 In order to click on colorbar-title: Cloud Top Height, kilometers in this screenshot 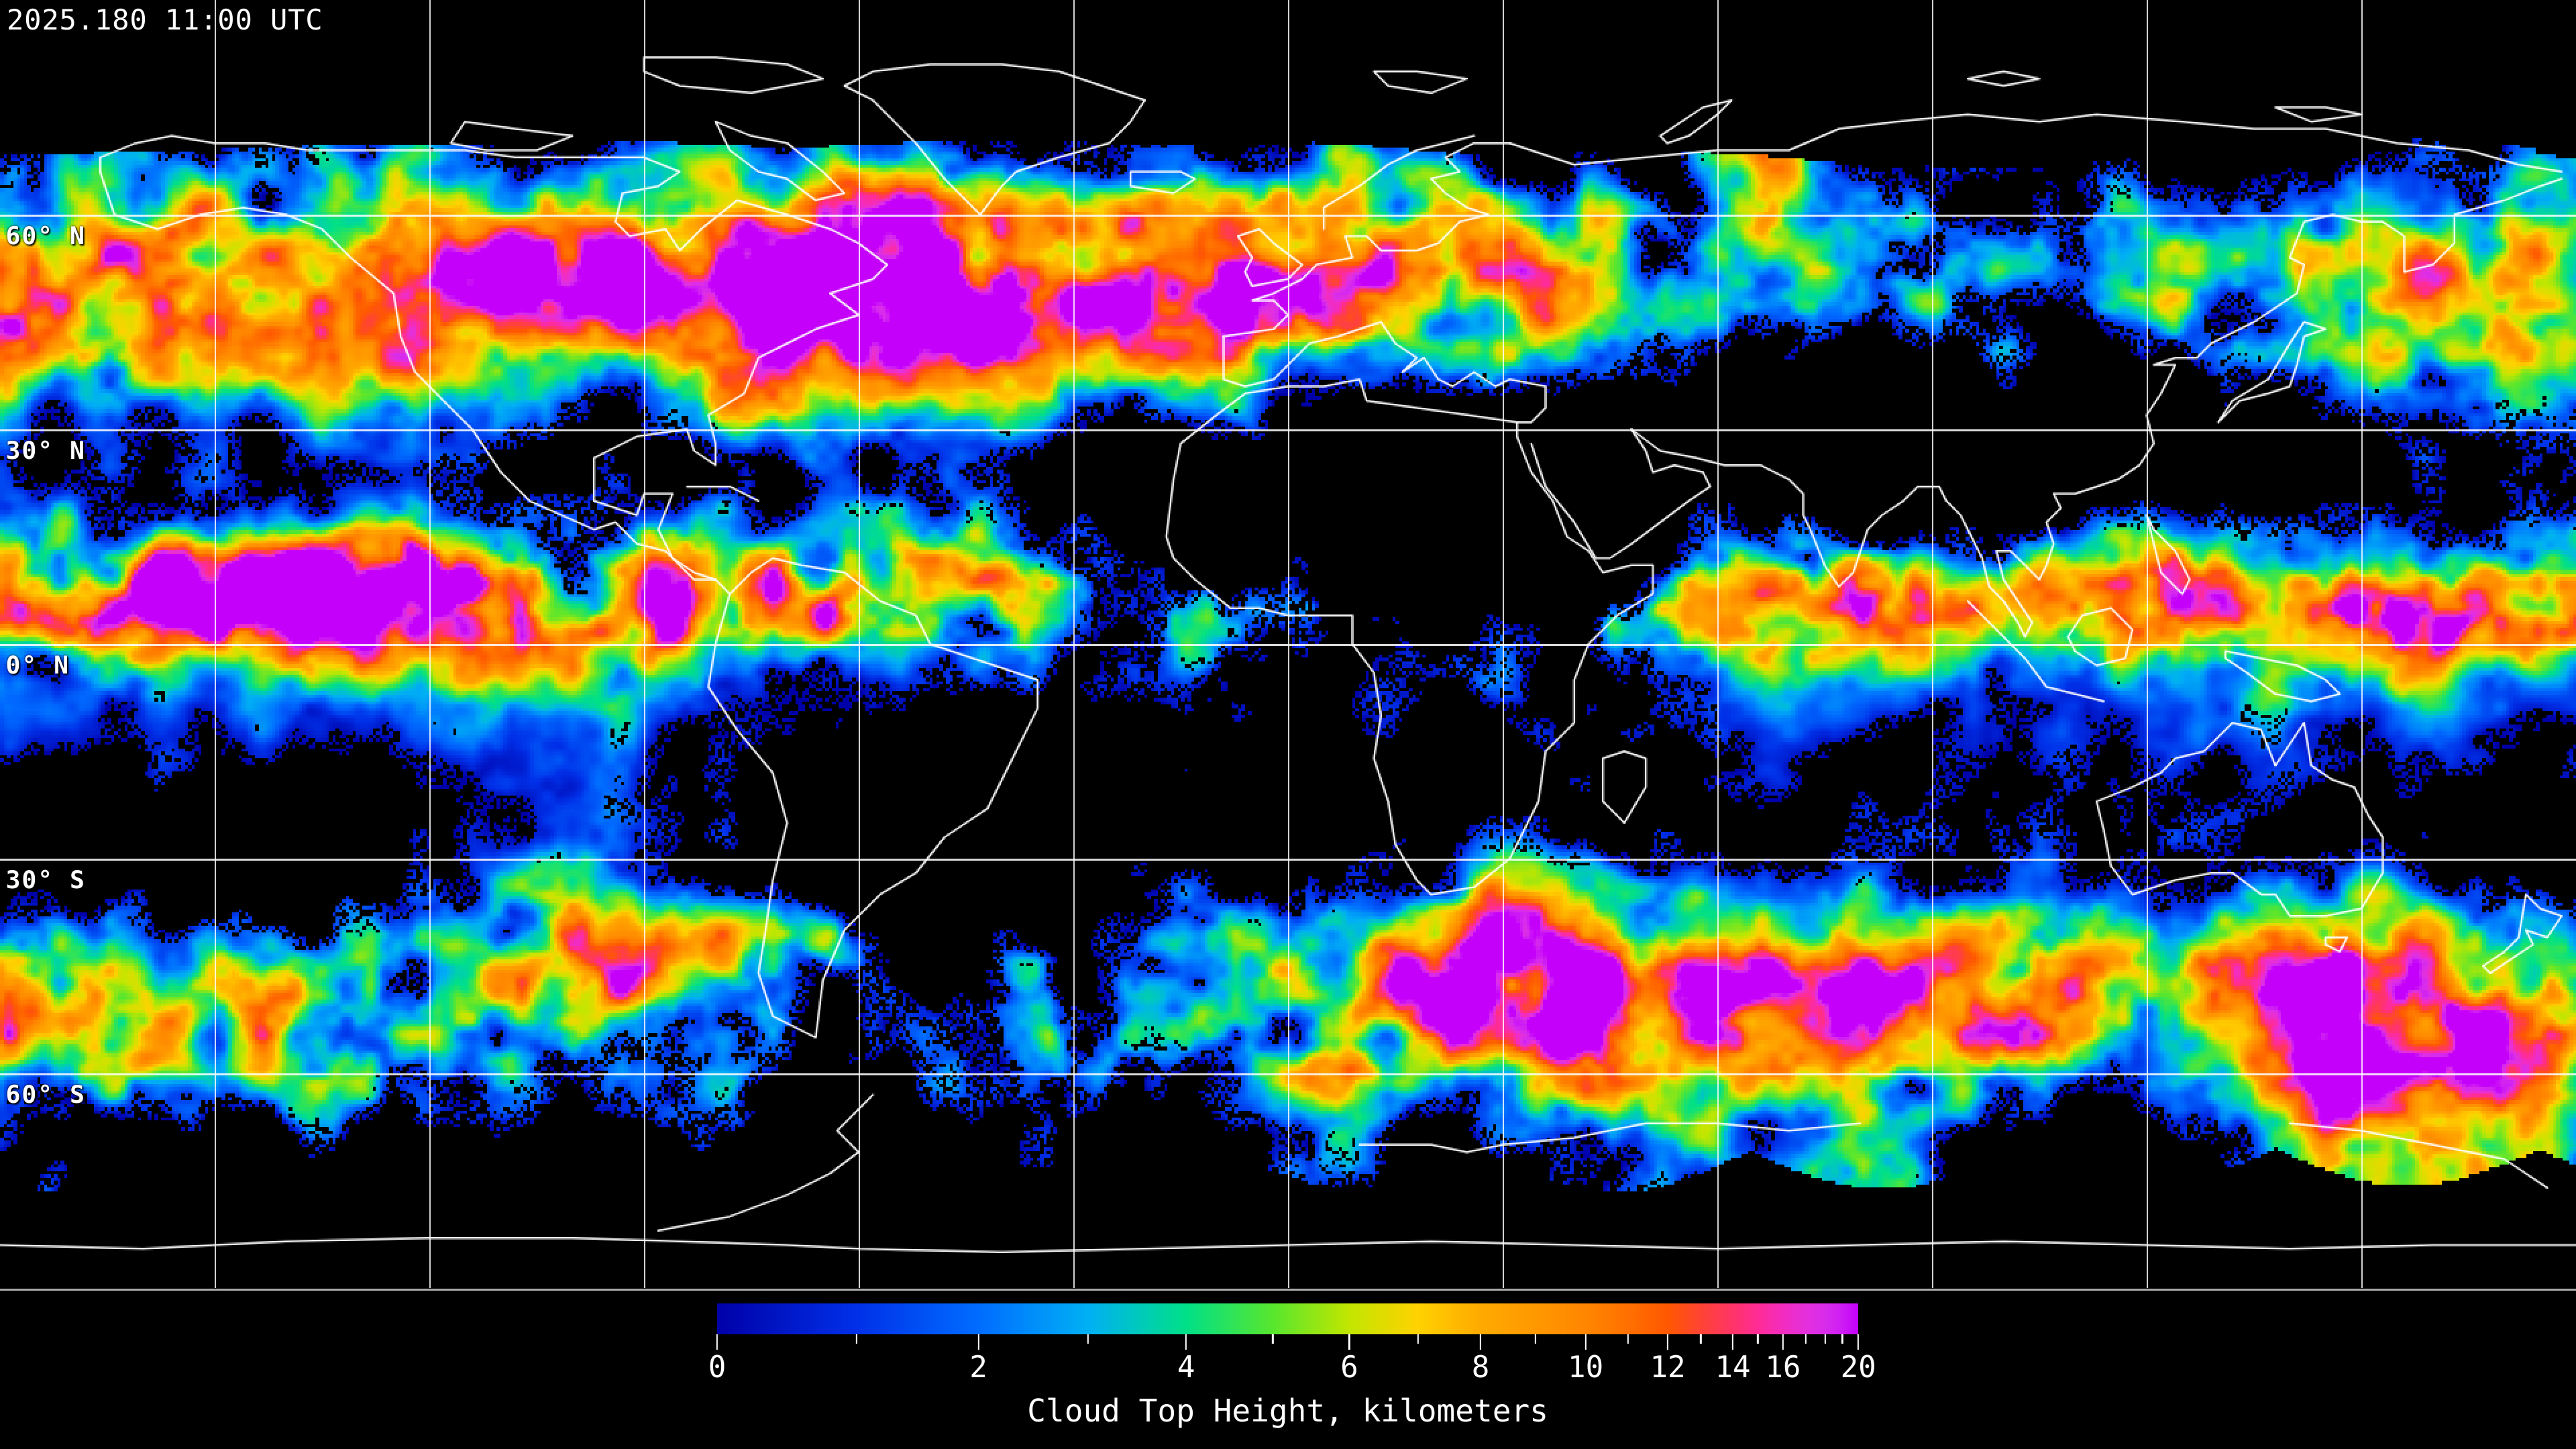, I will do `click(1287, 1410)`.